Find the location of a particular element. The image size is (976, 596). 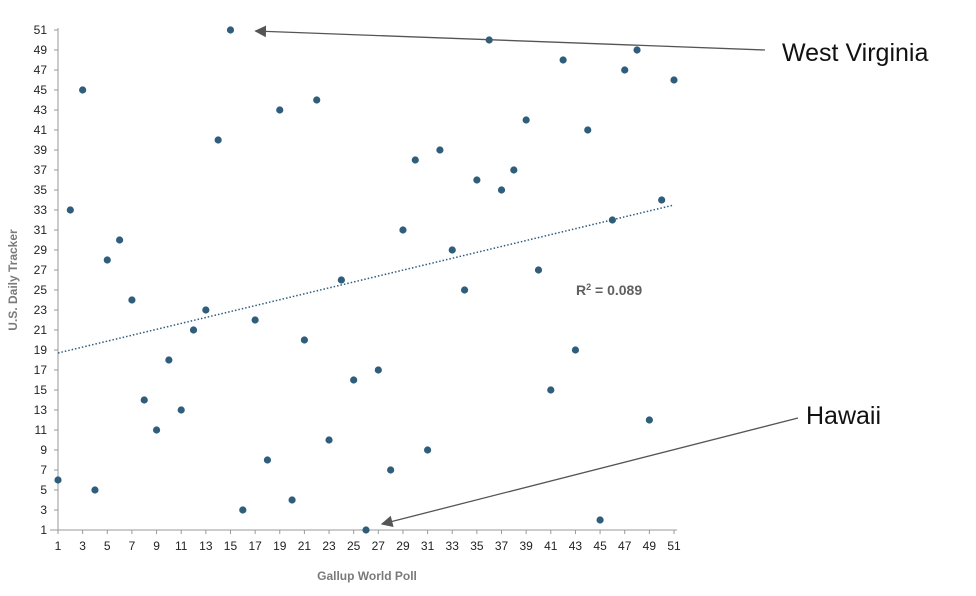

y-tick-label: 29 is located at coordinates (41, 250).